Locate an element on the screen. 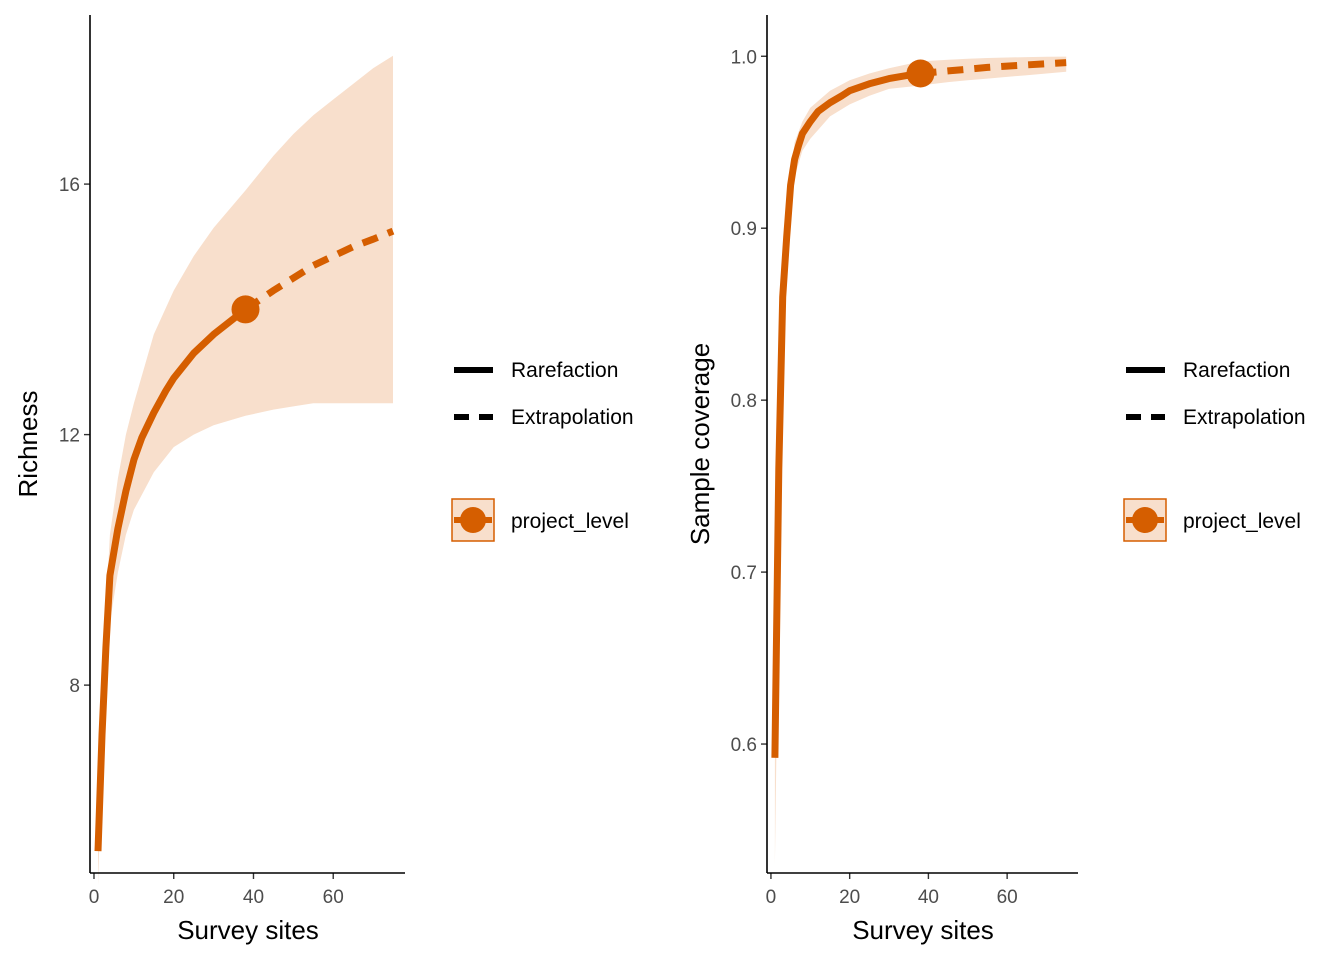 The image size is (1344, 960). richness-x-tick-label: 0 is located at coordinates (94, 897).